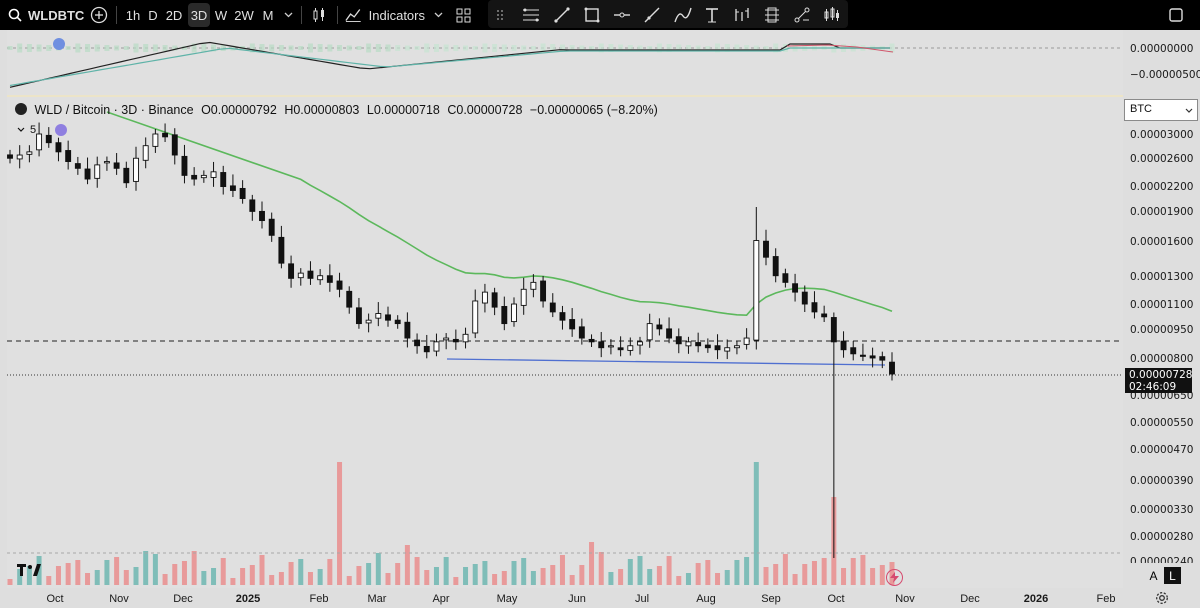 Image resolution: width=1200 pixels, height=608 pixels. Describe the element at coordinates (133, 15) in the screenshot. I see `interval-1h-button: 1h` at that location.